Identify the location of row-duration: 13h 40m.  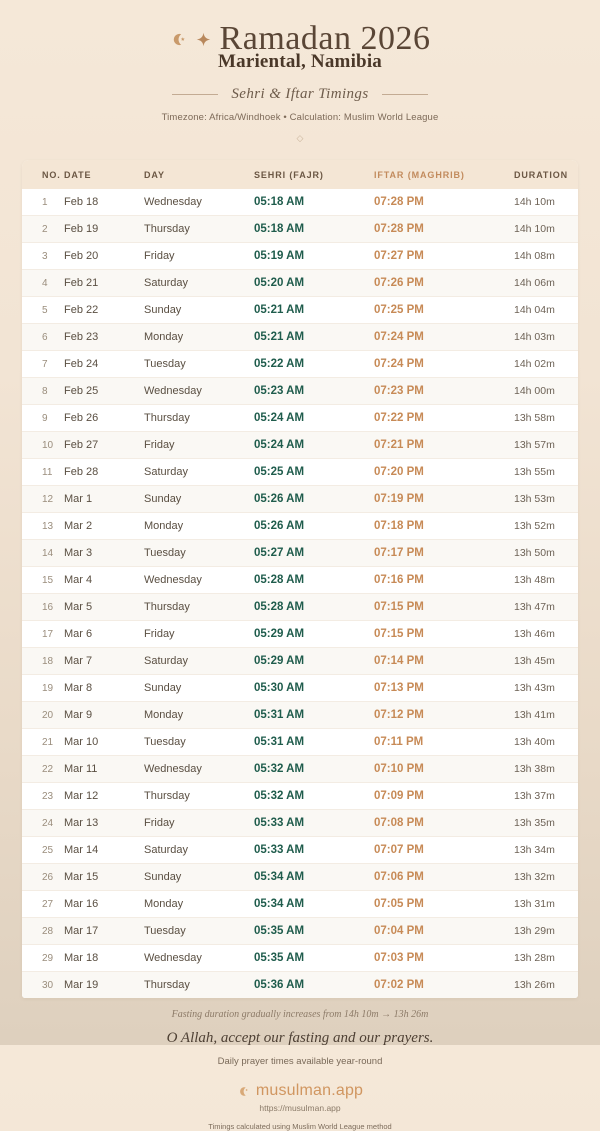
(546, 742).